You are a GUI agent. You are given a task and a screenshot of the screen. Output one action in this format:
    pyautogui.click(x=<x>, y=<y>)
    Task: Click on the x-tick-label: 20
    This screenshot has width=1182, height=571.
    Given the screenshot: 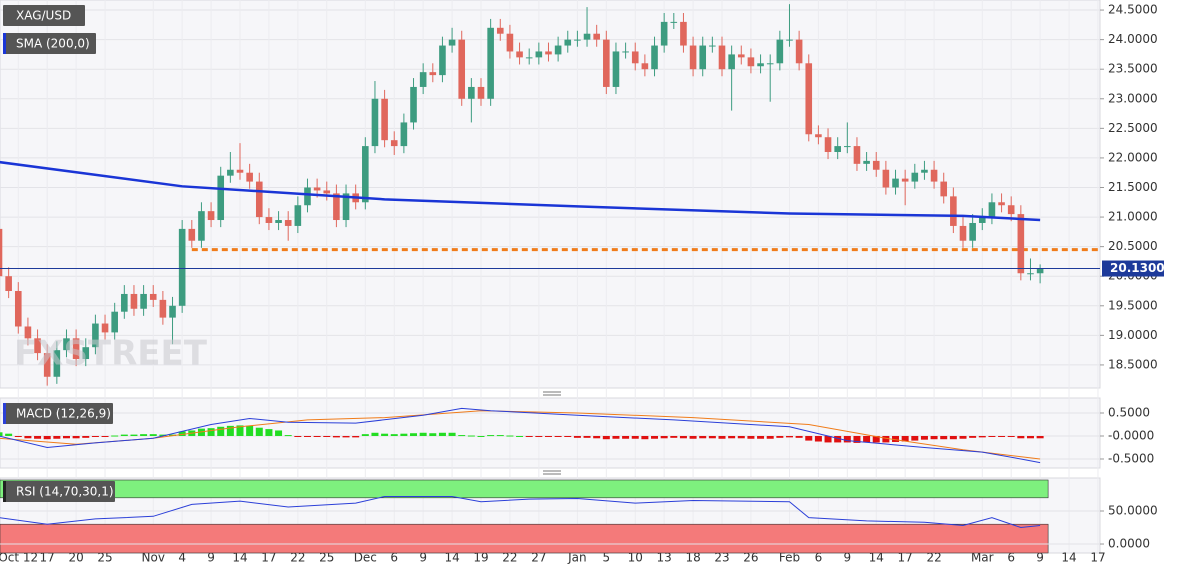 What is the action you would take?
    pyautogui.click(x=75, y=558)
    